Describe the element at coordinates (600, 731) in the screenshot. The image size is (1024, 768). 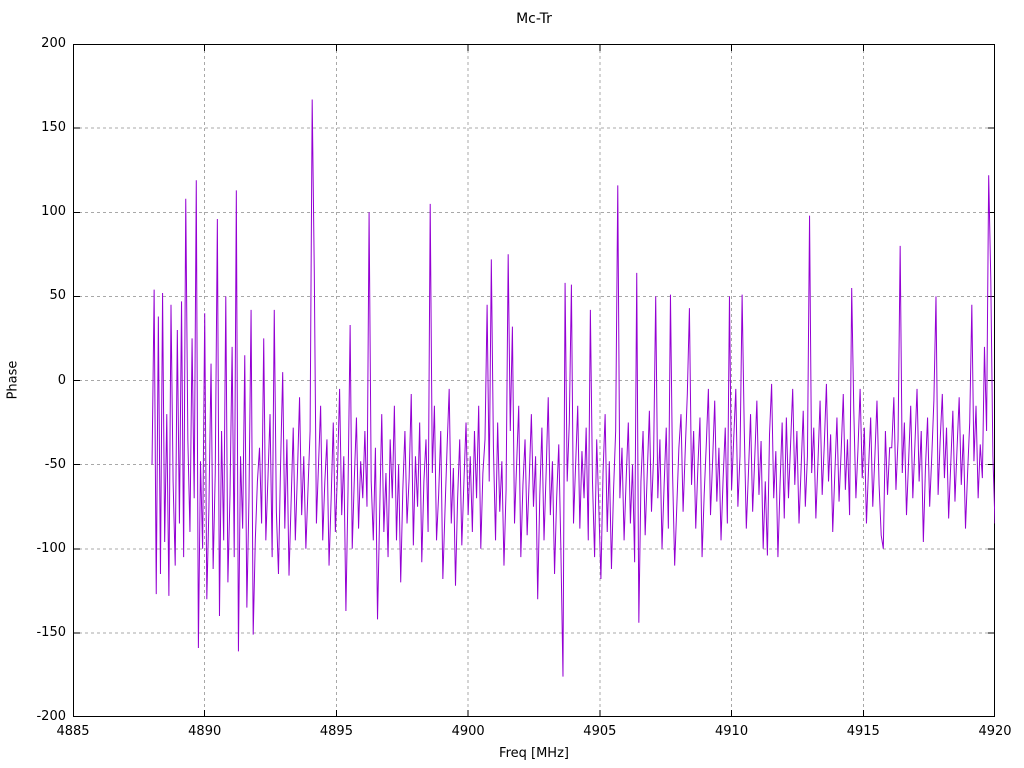
I see `x-tick-label: 4905` at that location.